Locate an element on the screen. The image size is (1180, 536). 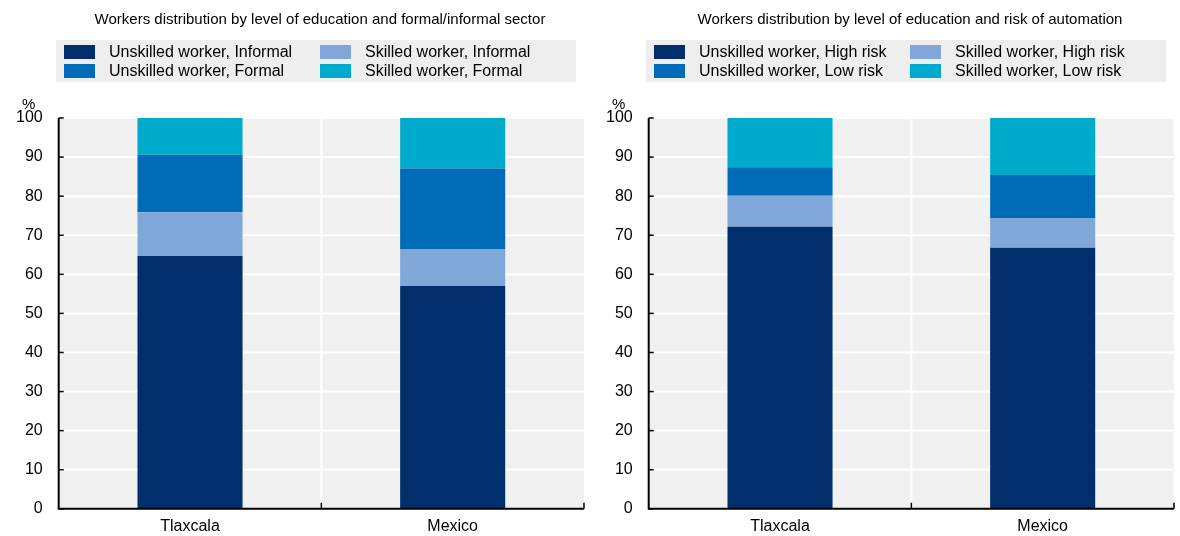
legend-label: Skilled worker, Formal is located at coordinates (444, 70).